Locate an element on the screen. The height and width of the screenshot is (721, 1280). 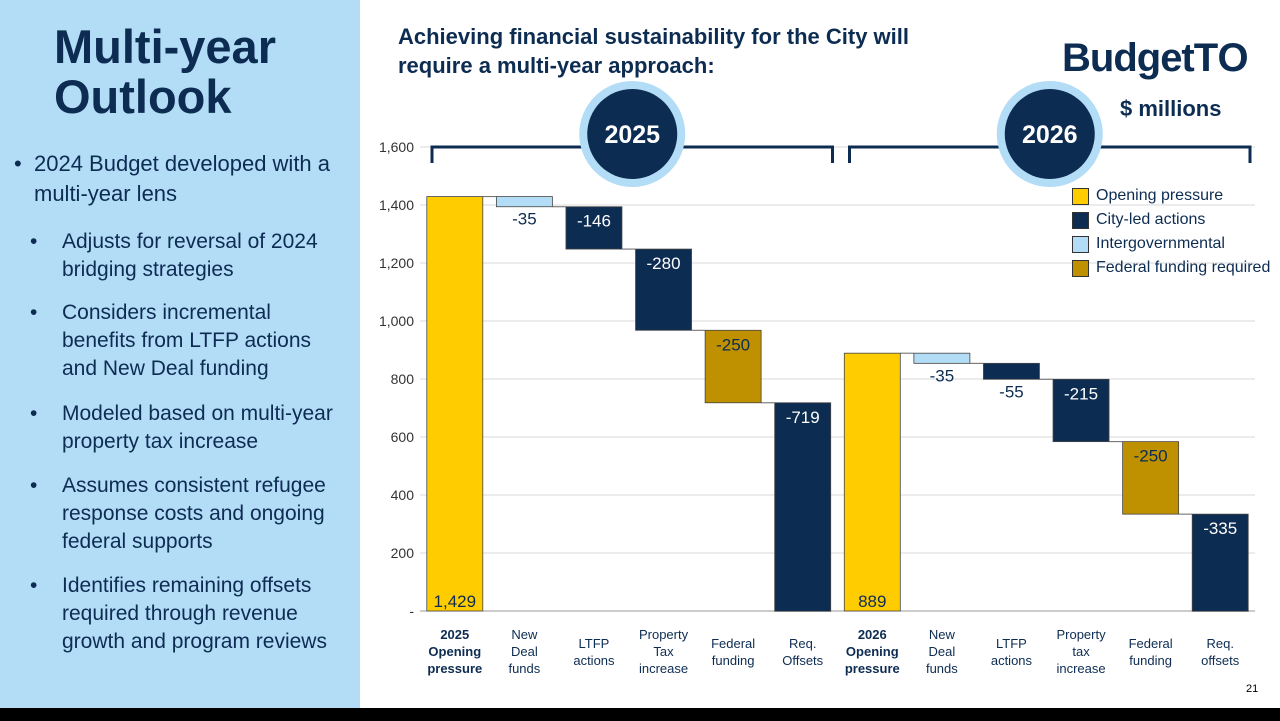
bottom-bar is located at coordinates (640, 714).